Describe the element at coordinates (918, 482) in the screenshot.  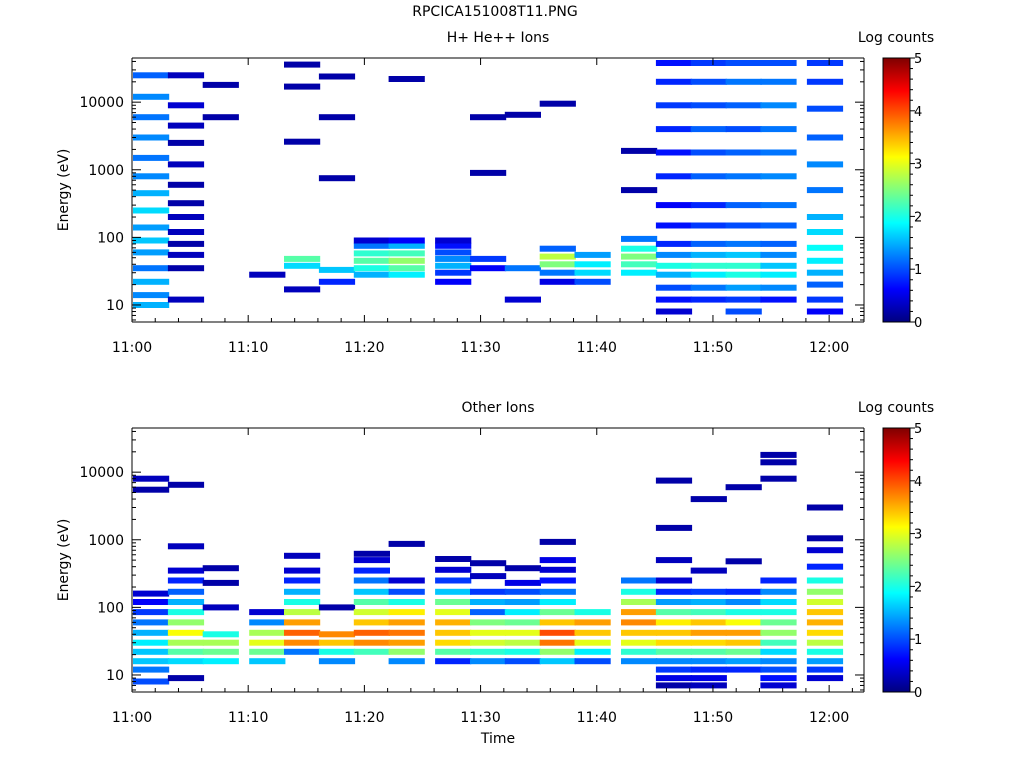
I see `colorbar-tick-label: 4` at that location.